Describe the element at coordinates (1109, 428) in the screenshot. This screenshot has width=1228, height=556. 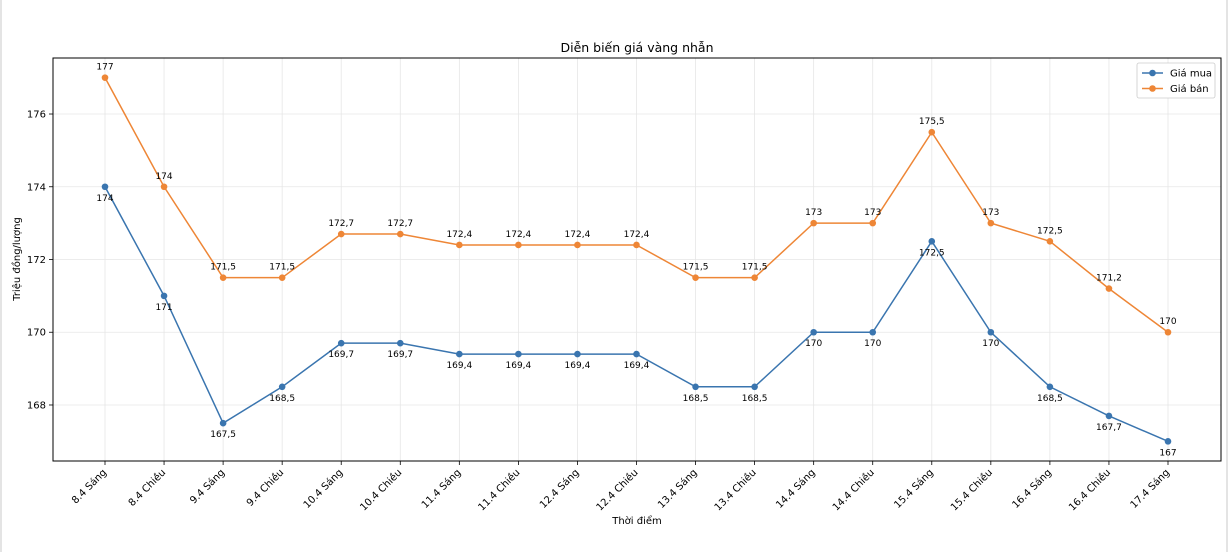
I see `data-label: 167,7` at that location.